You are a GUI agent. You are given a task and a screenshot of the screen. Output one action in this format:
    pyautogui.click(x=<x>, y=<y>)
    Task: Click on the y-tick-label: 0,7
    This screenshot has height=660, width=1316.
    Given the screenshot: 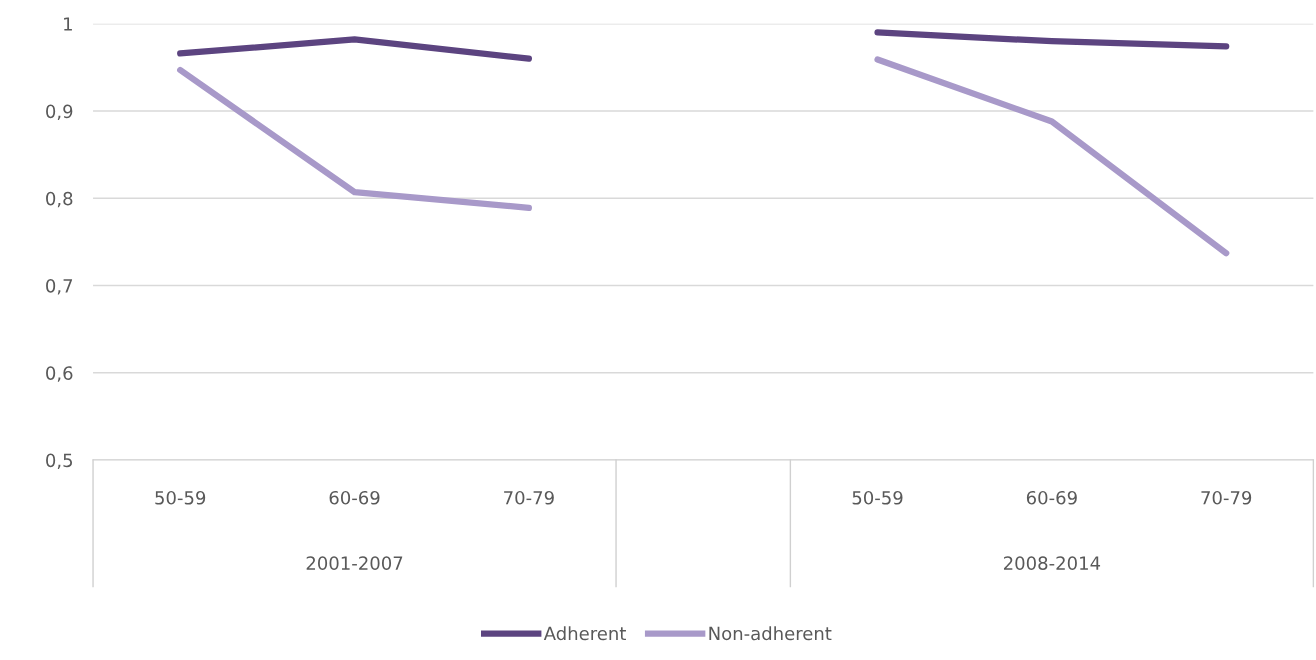 What is the action you would take?
    pyautogui.click(x=59, y=286)
    